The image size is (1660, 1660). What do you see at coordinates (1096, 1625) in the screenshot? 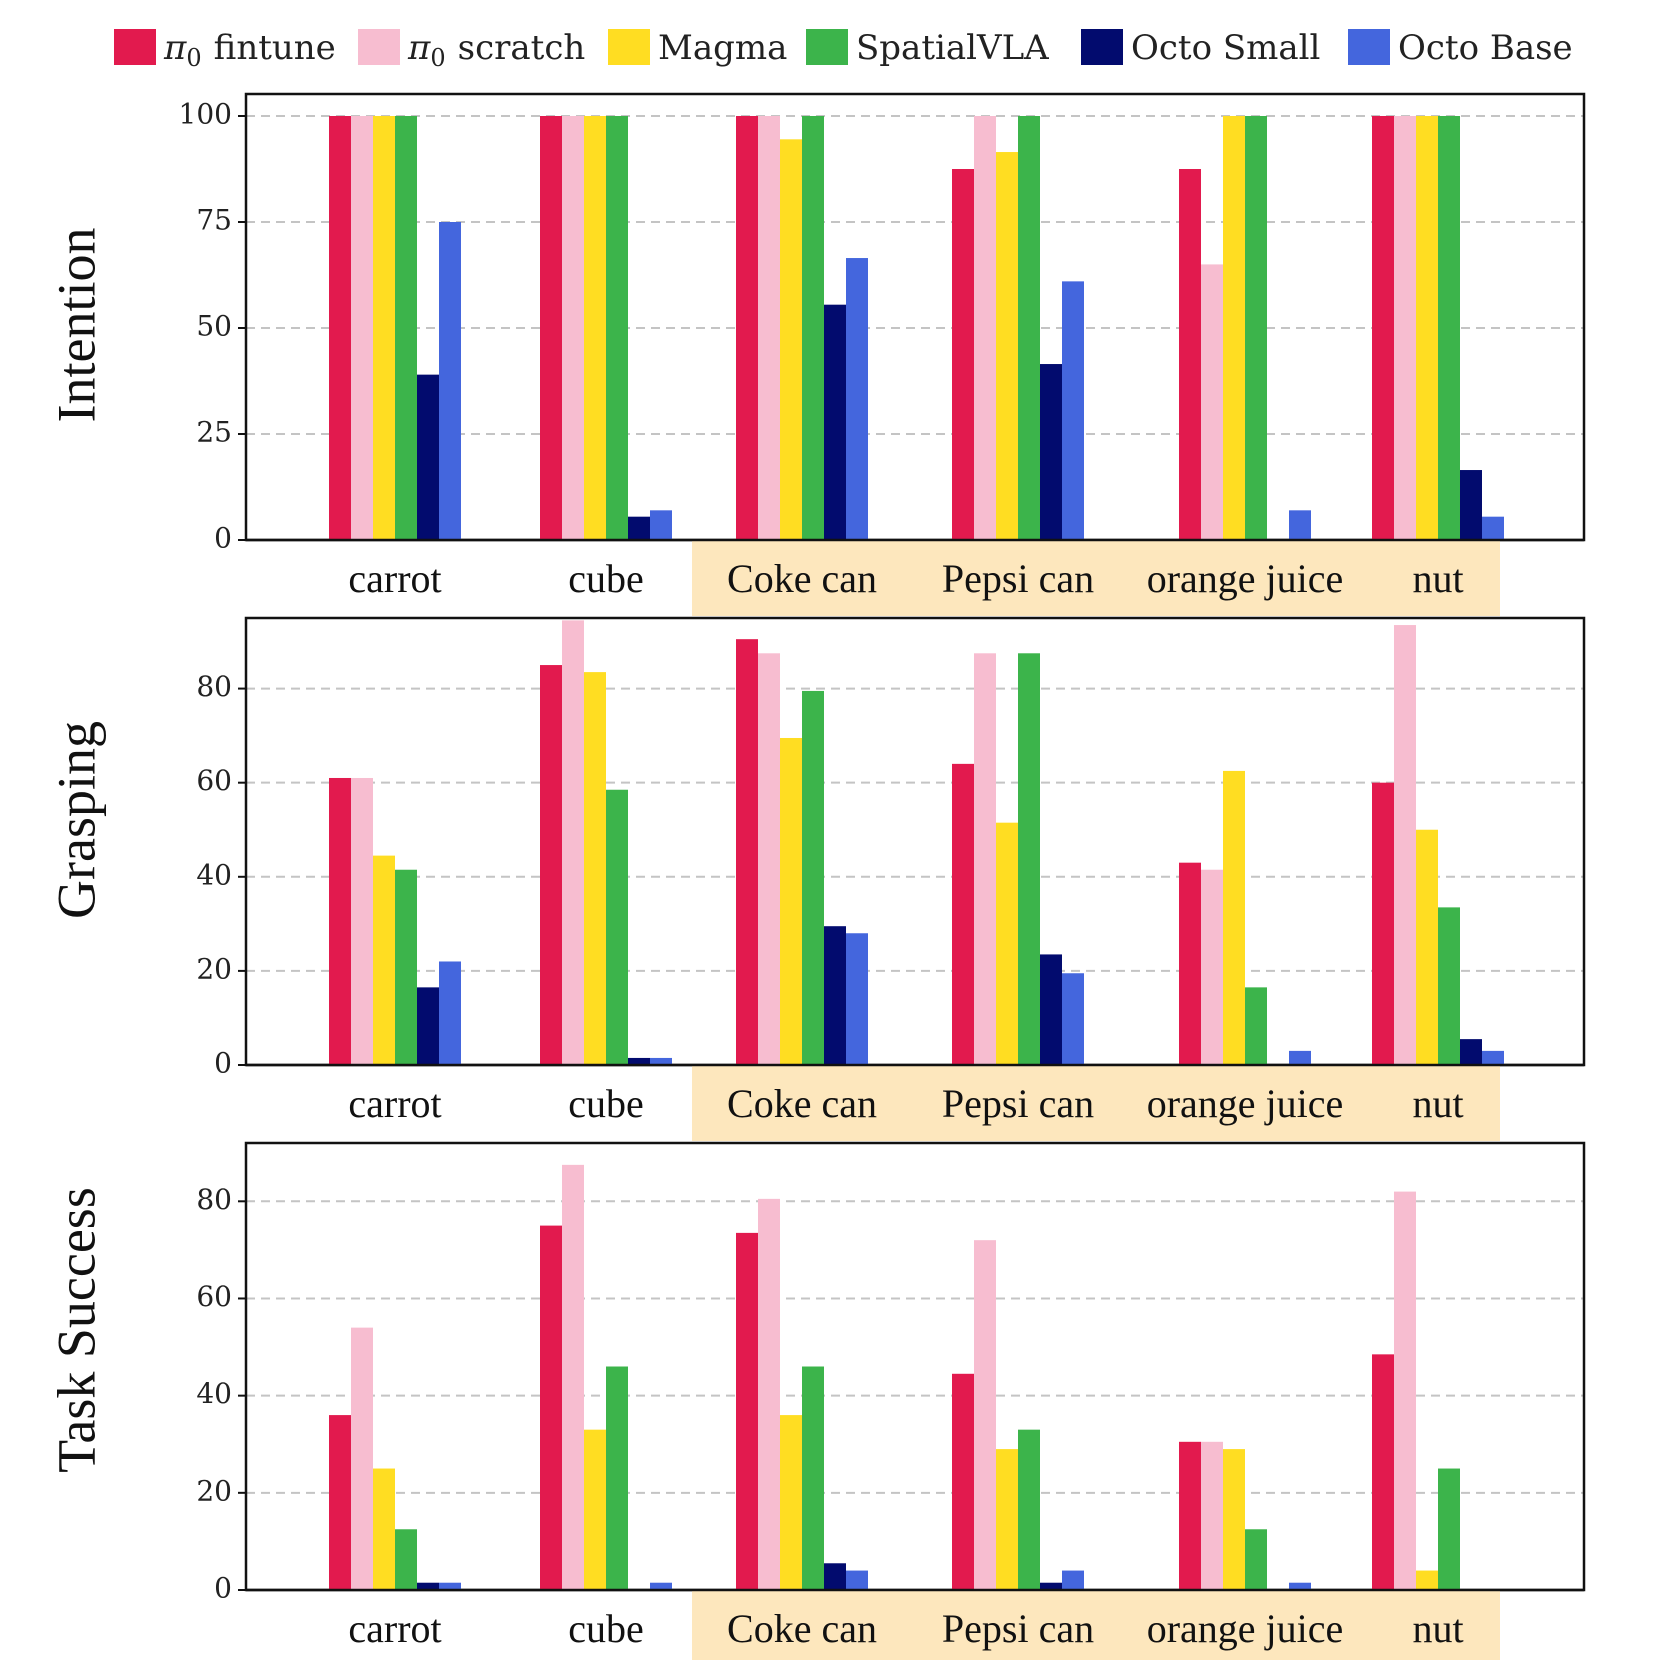
I see `highlight-band` at bounding box center [1096, 1625].